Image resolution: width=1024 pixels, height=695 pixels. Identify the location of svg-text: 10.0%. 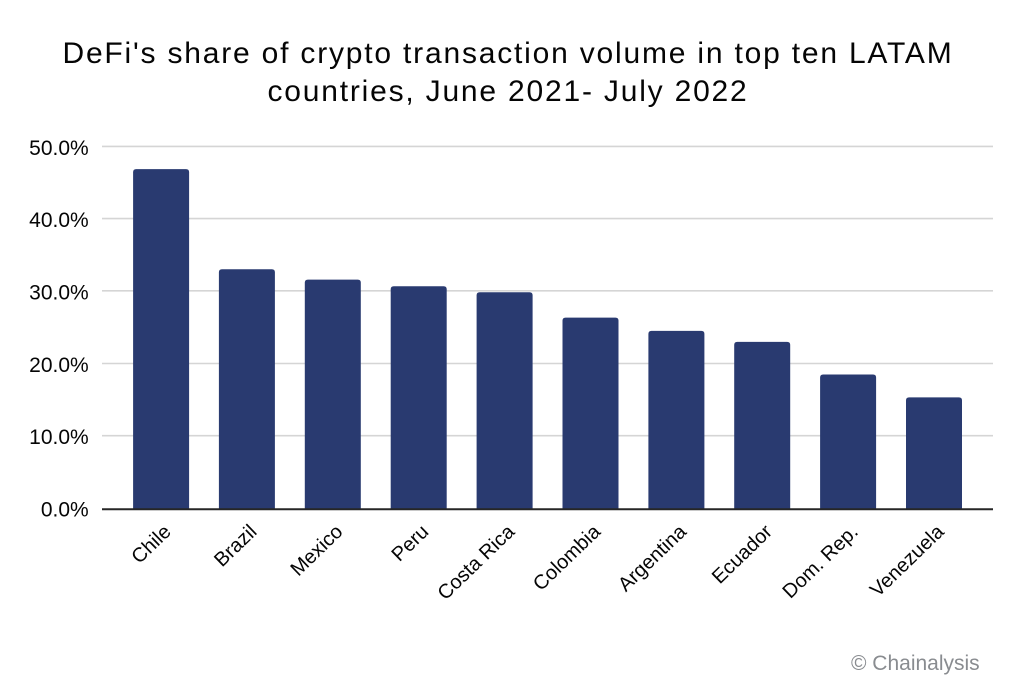
(59, 437).